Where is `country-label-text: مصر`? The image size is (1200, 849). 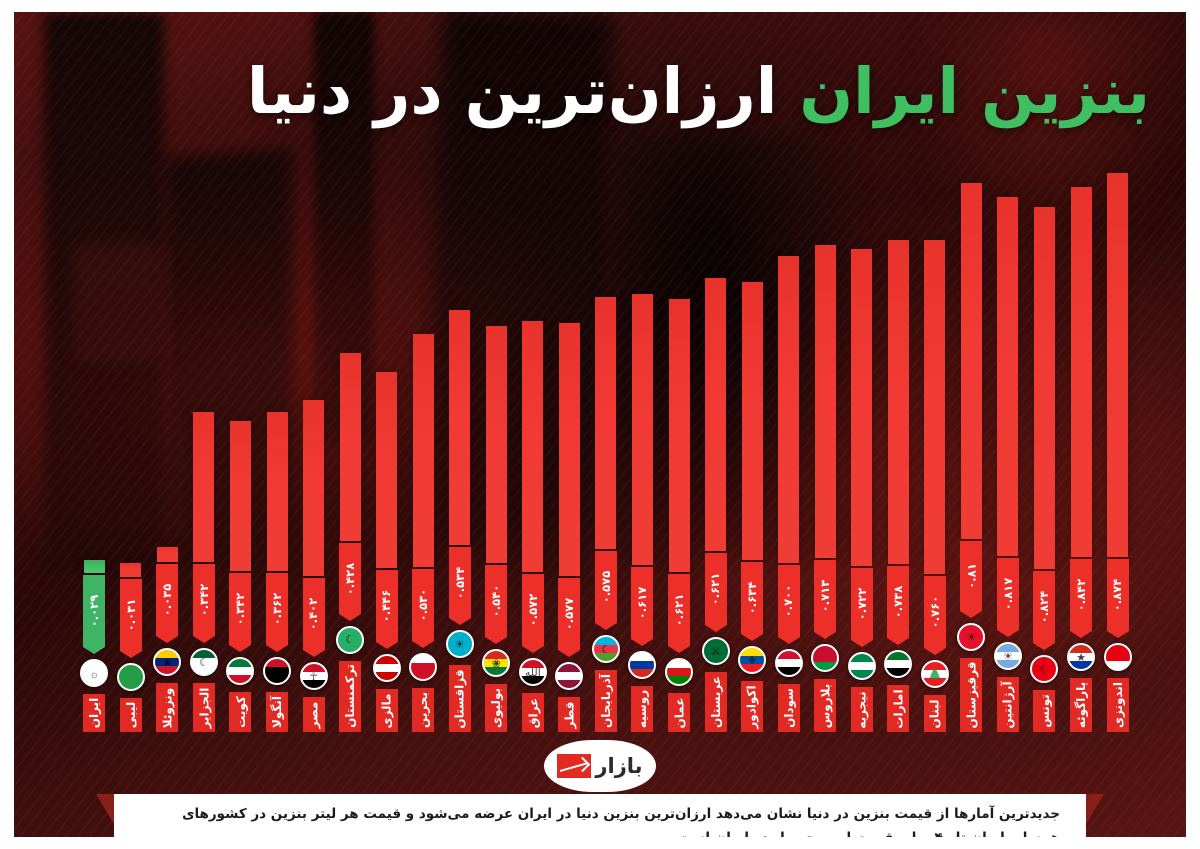
country-label-text: مصر is located at coordinates (313, 714).